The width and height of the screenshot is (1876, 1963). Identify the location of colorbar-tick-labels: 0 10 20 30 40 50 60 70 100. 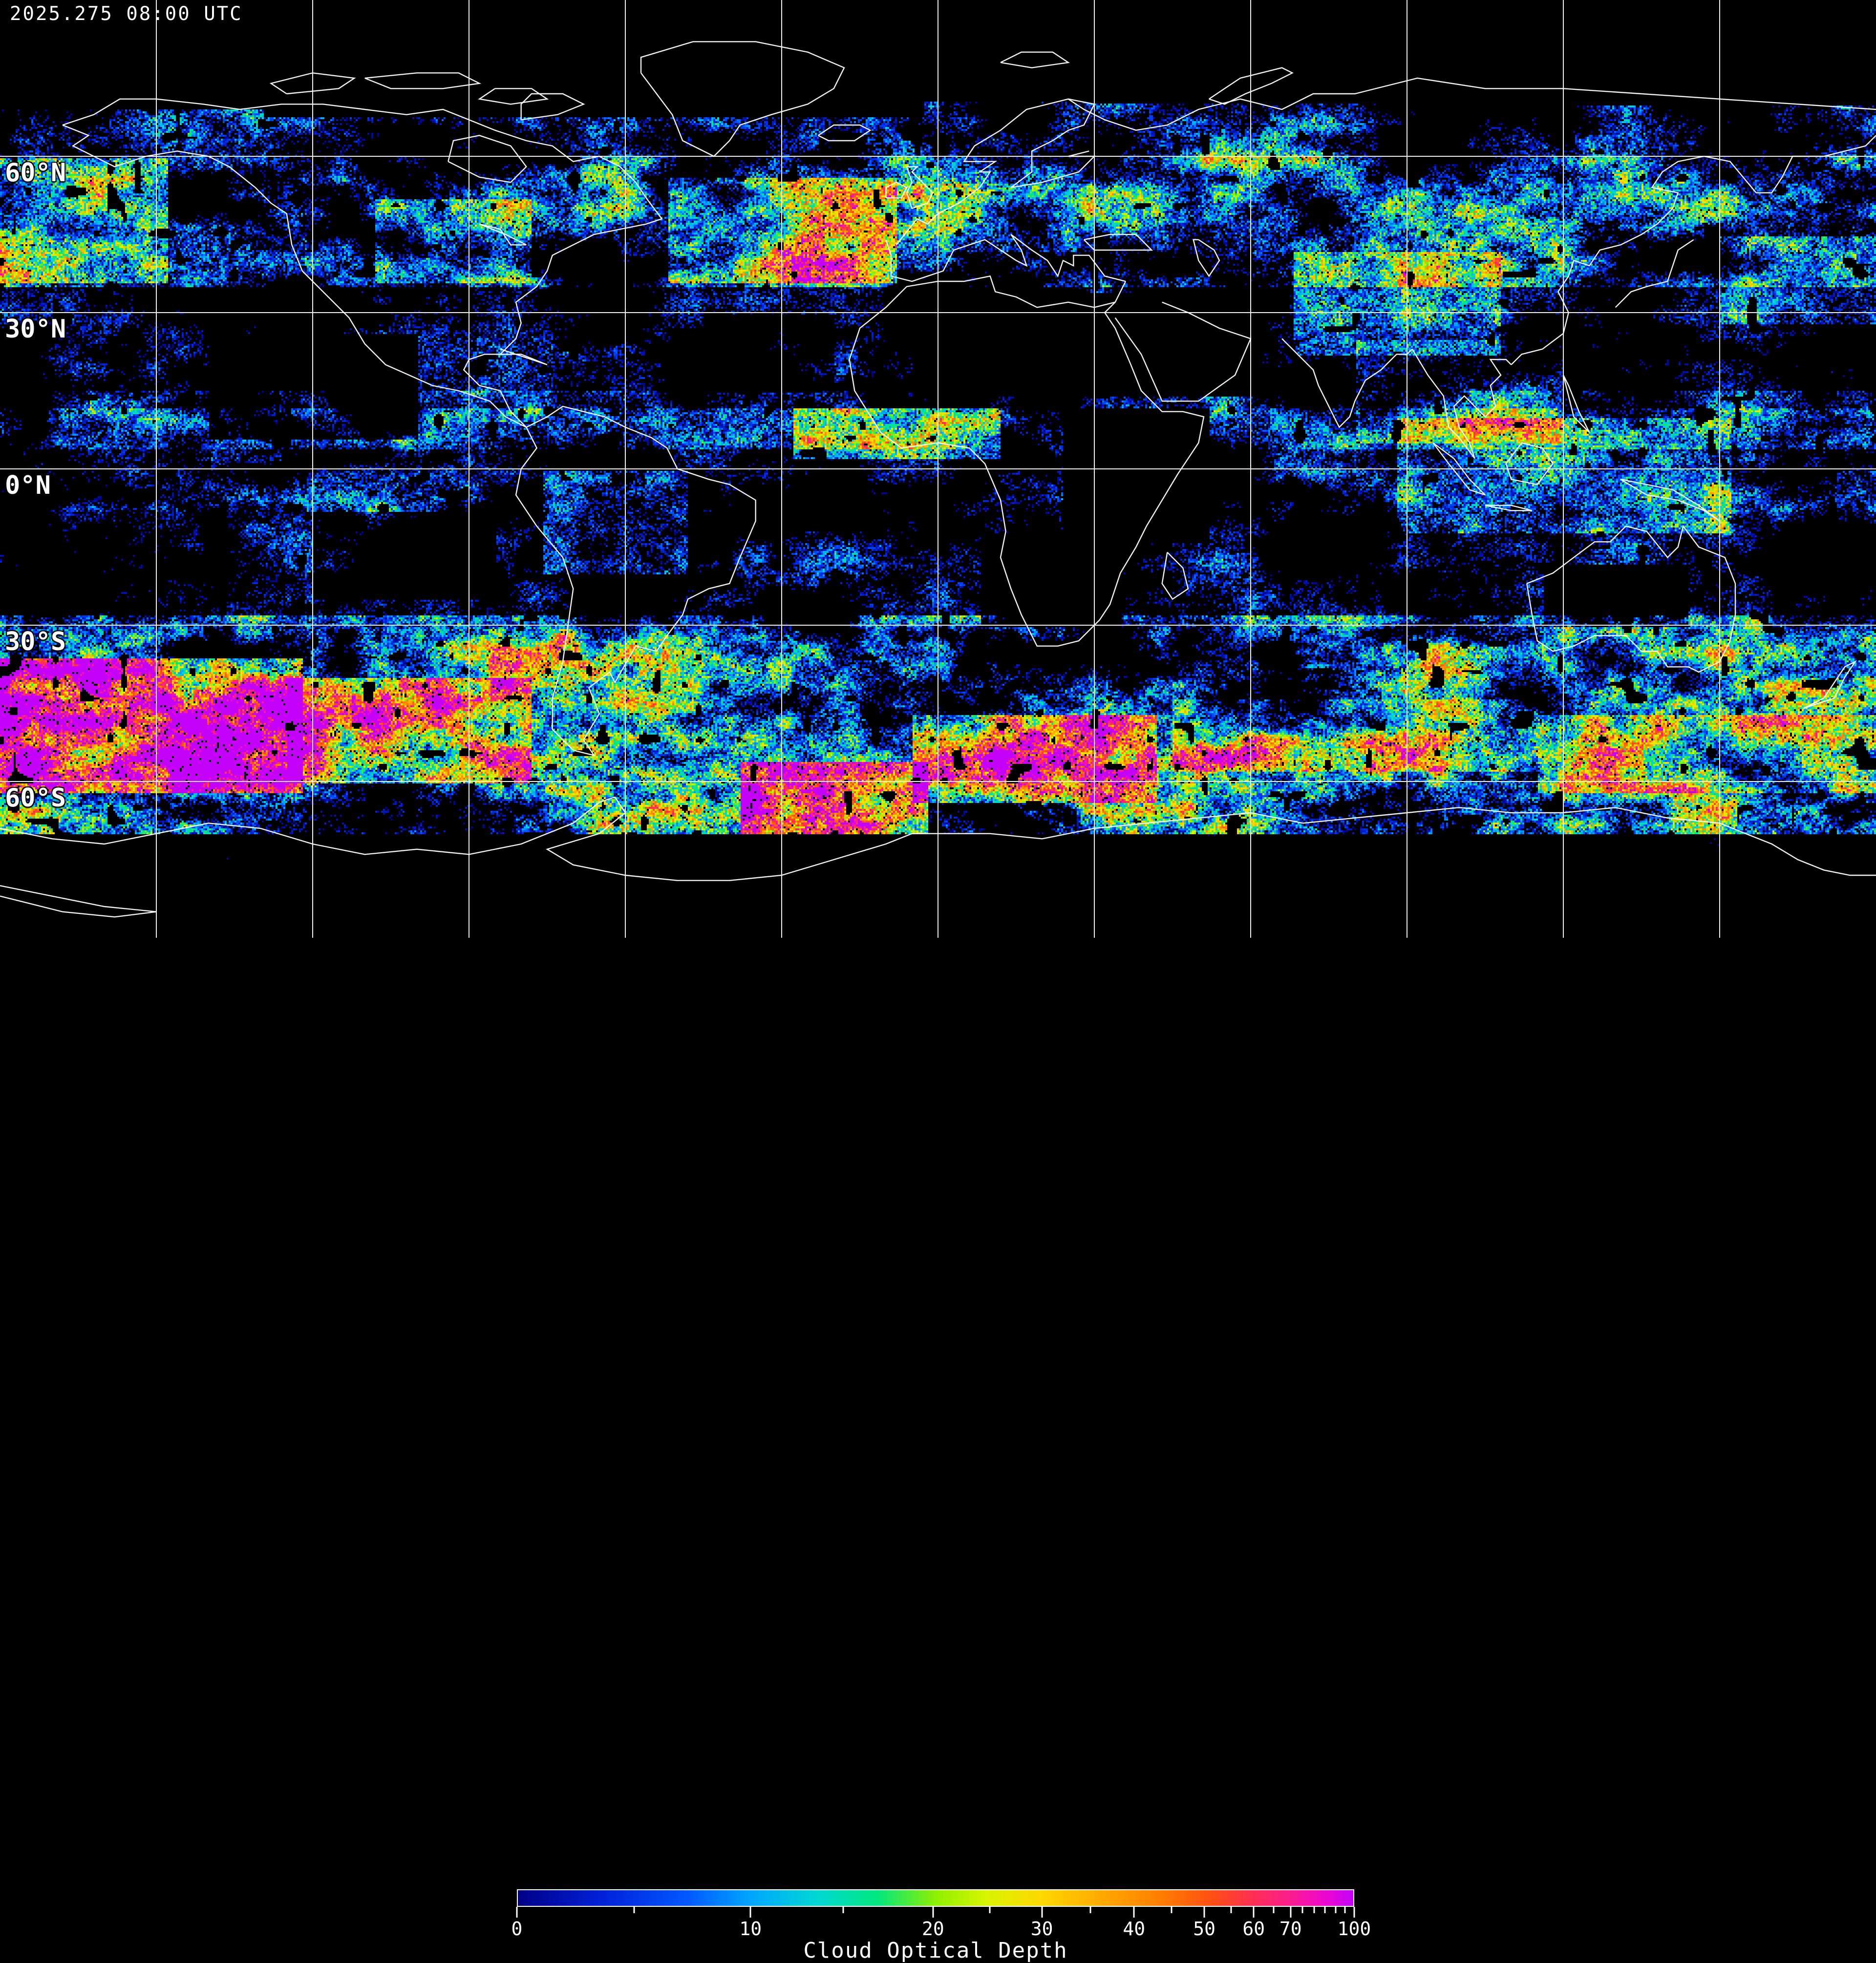
(941, 1926).